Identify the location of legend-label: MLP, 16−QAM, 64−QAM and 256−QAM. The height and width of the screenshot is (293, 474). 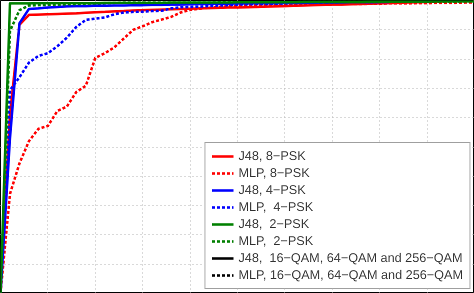
(350, 275).